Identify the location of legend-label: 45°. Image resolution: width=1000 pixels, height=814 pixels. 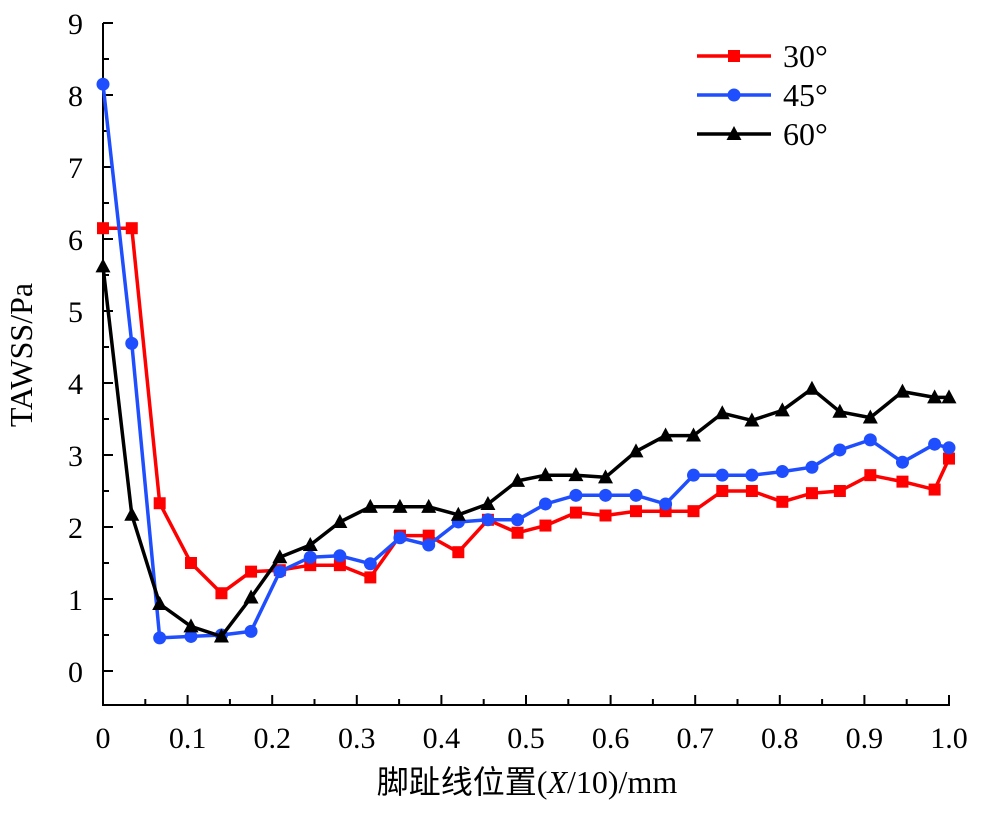
(805, 95).